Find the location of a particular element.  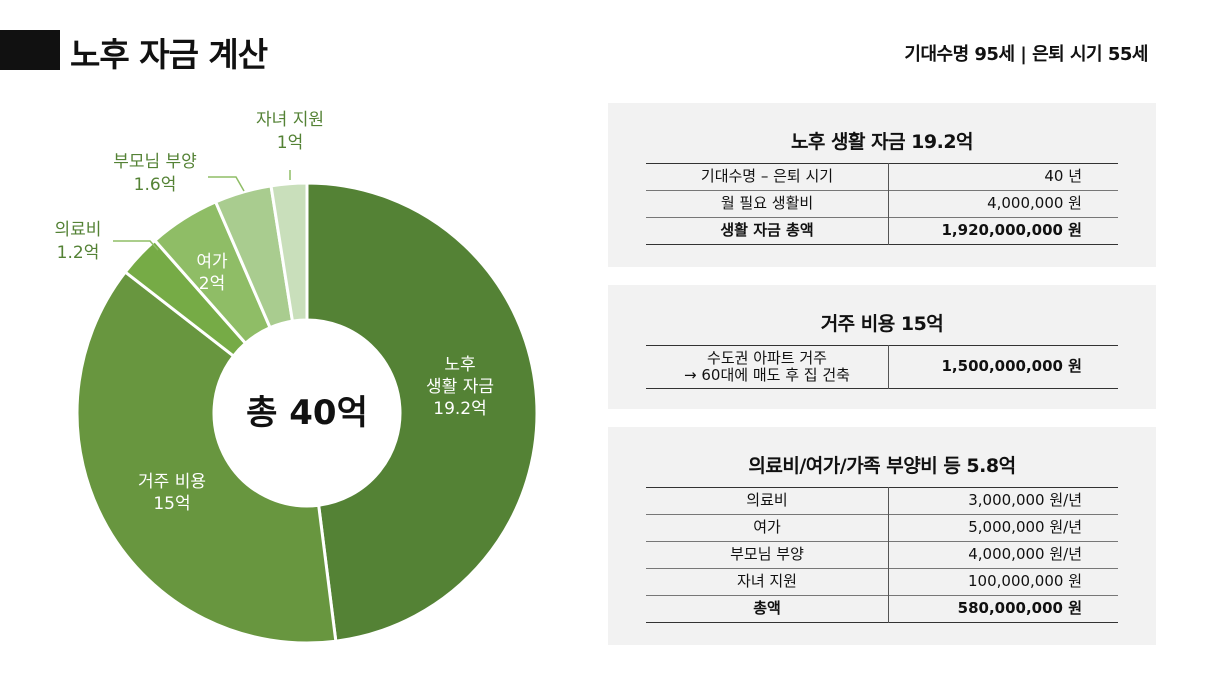

table-row-total: 생활 자금 총액 1,920,000,000 원 is located at coordinates (882, 231).